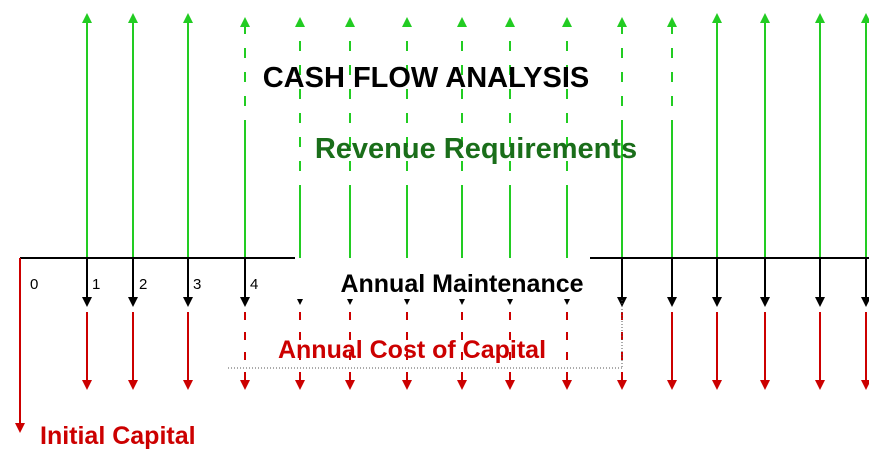  I want to click on periods: 0 1 2 3 4, so click(144, 284).